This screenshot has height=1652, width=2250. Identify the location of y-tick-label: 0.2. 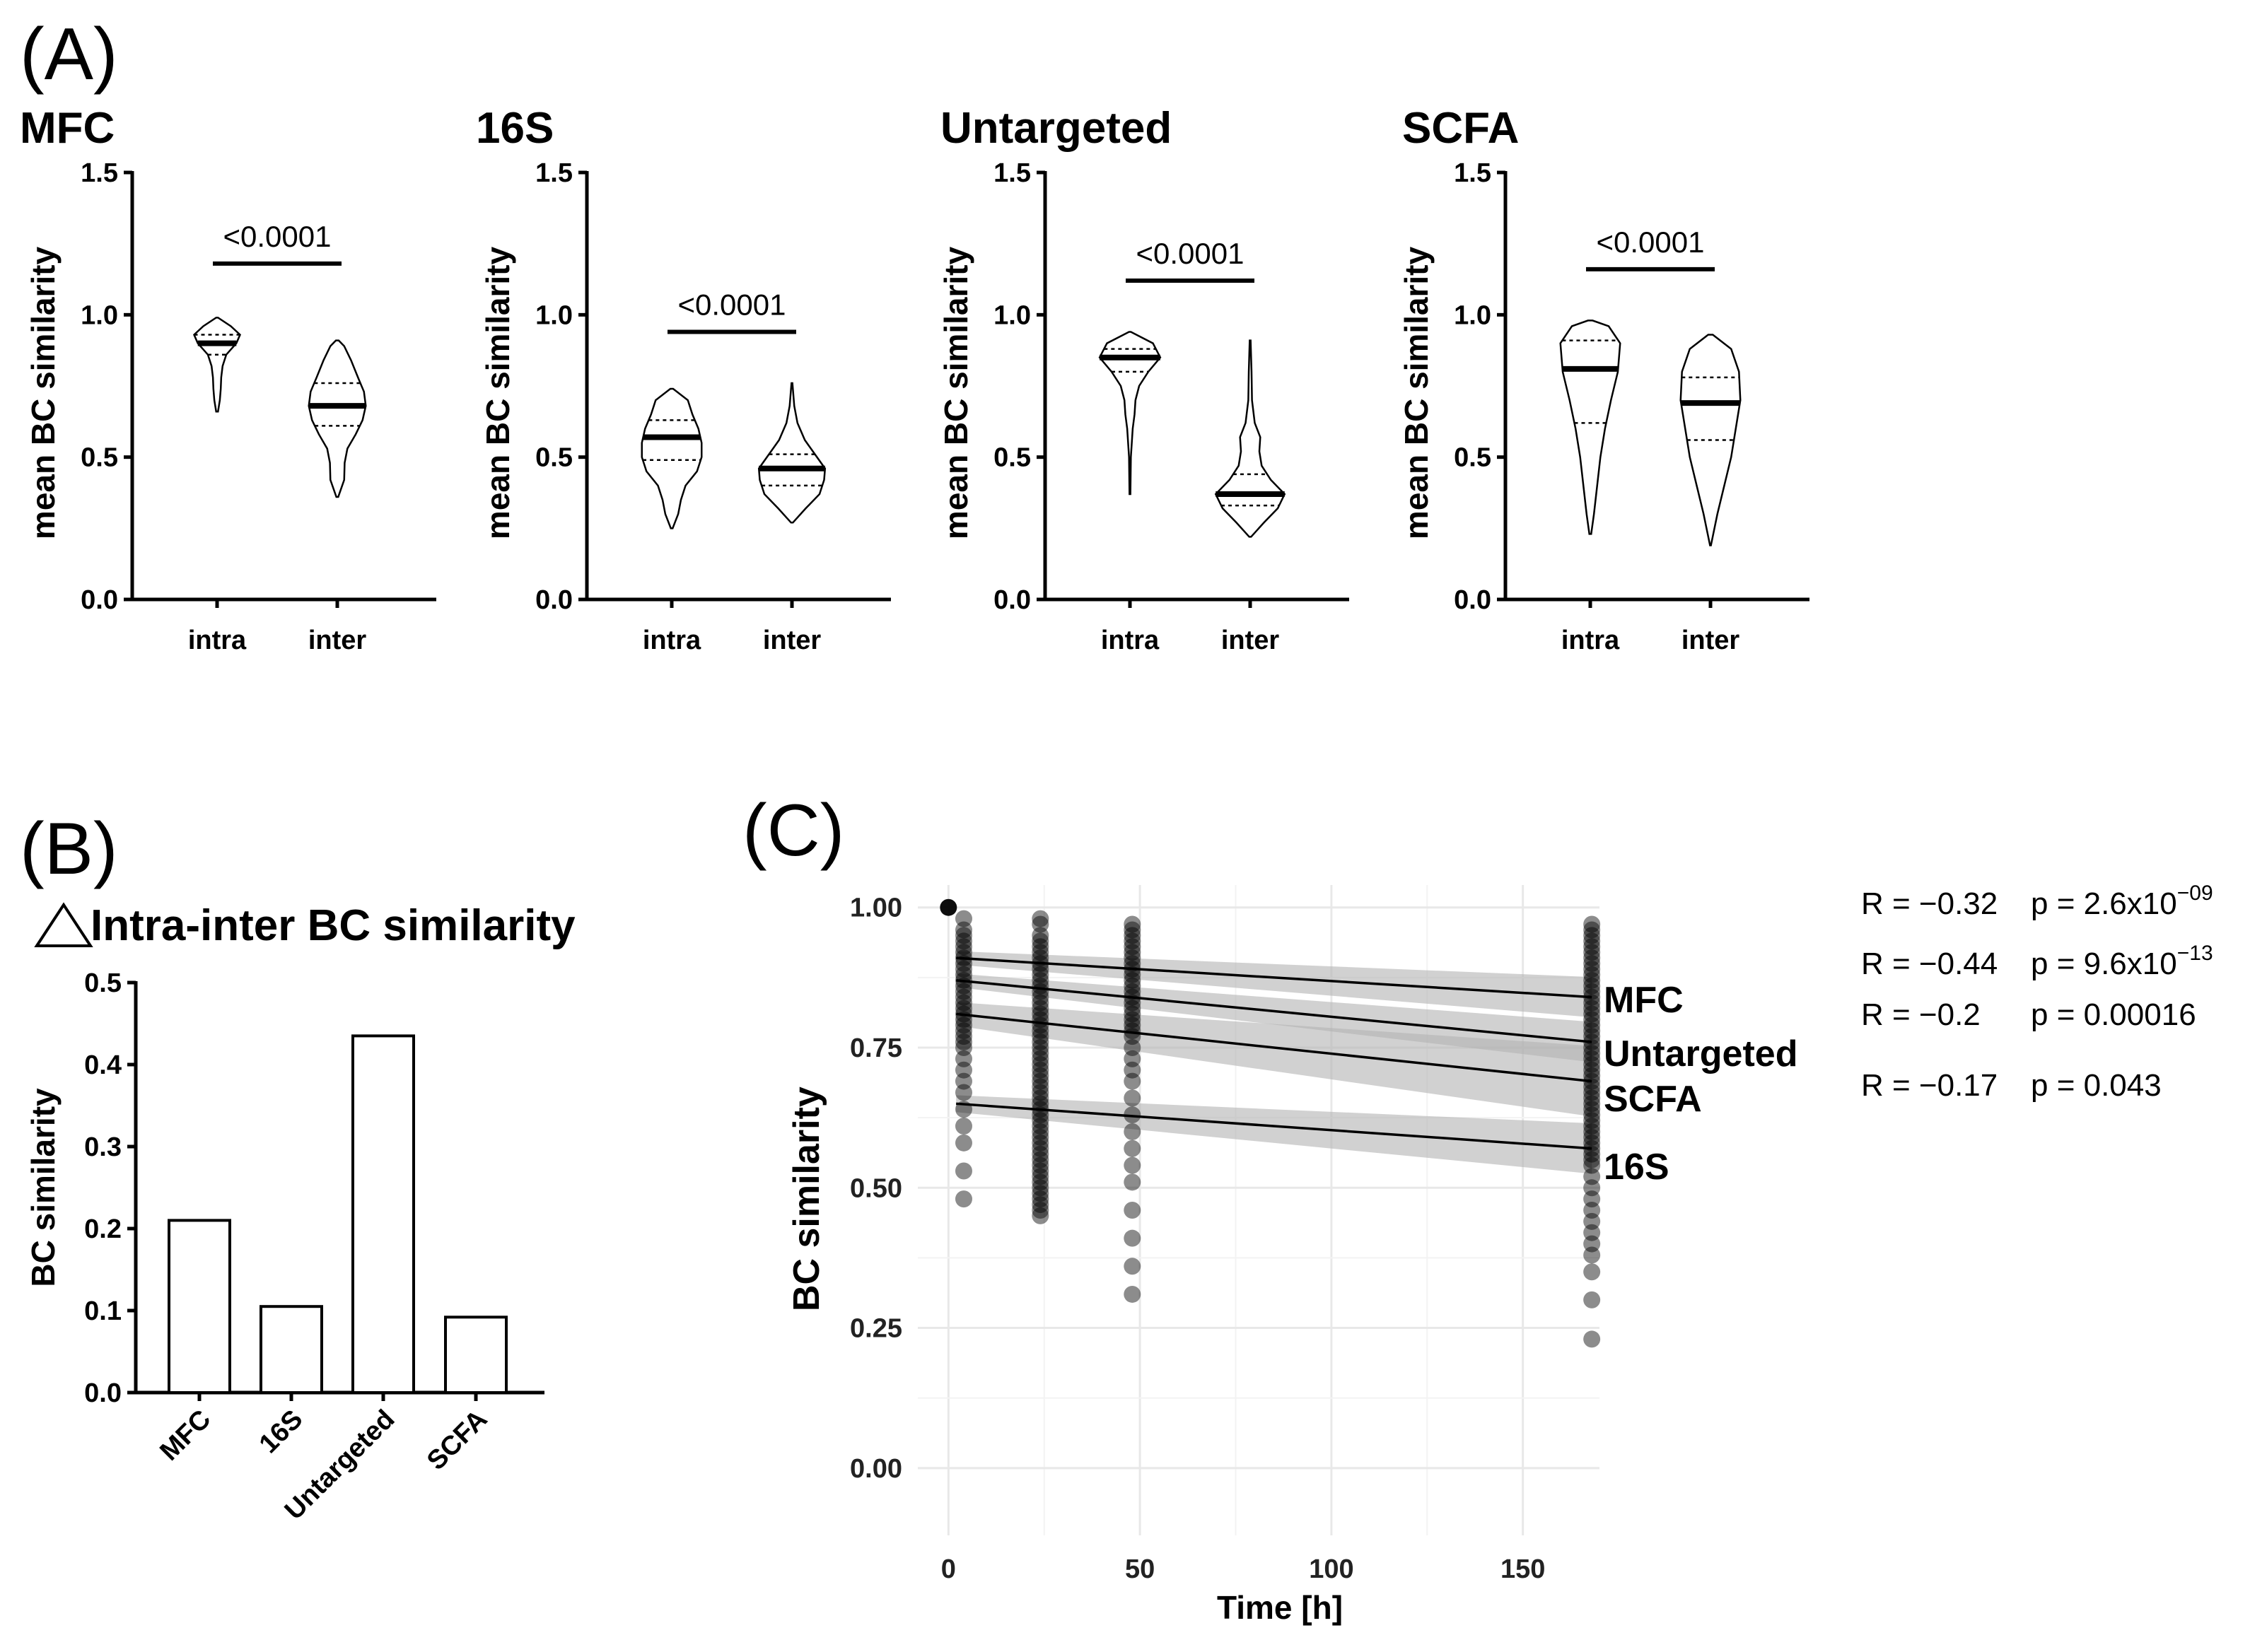
(103, 1229).